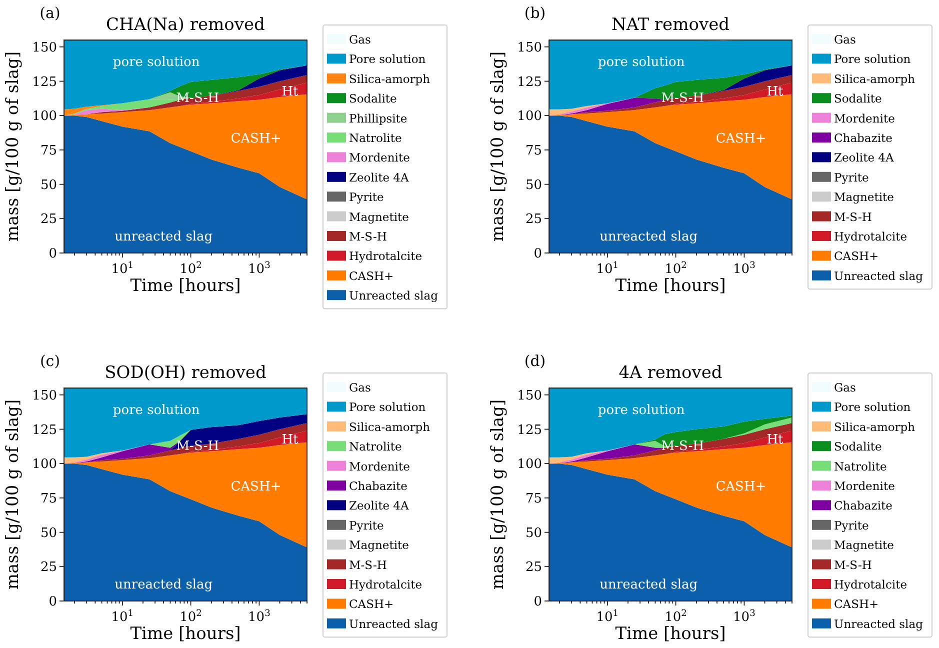  Describe the element at coordinates (535, 361) in the screenshot. I see `text: (d)` at that location.